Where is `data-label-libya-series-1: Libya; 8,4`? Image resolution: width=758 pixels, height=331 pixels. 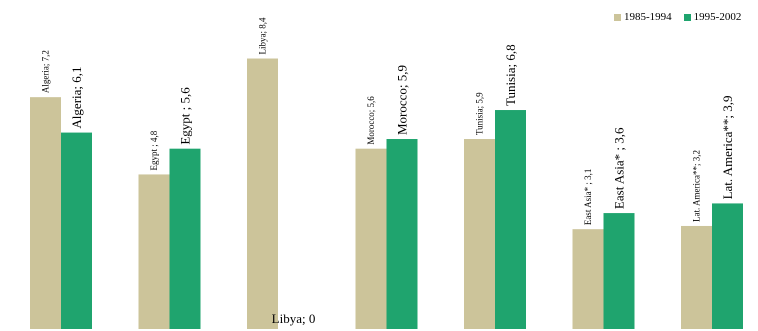 data-label-libya-series-1: Libya; 8,4 is located at coordinates (263, 35).